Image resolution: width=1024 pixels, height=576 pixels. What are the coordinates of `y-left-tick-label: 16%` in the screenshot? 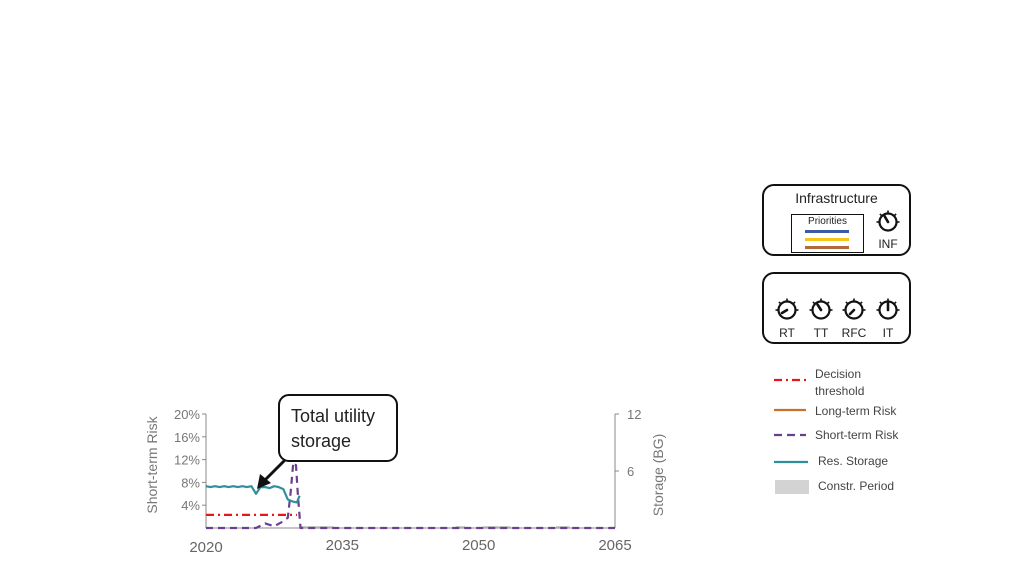 It's located at (187, 437).